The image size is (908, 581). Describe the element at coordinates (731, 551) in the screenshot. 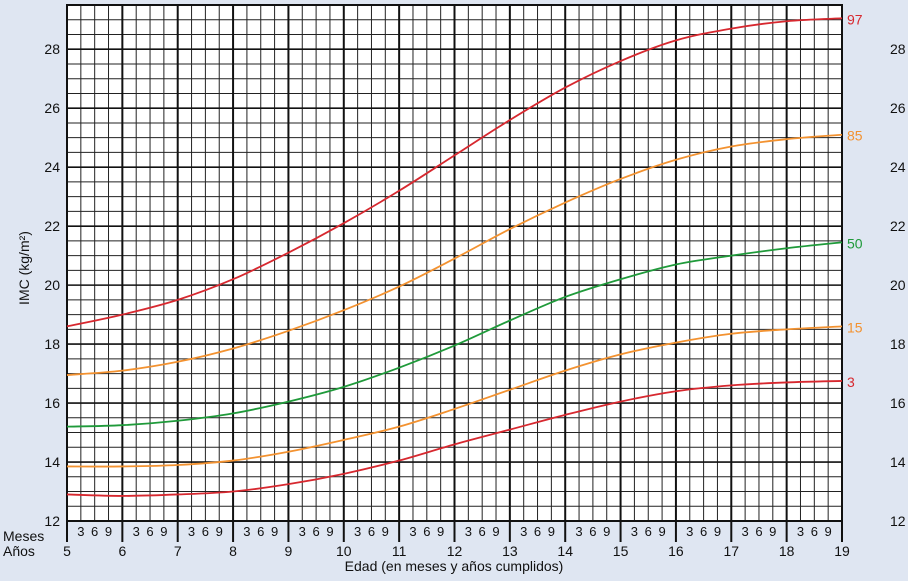

I see `x-year-label: 17` at that location.